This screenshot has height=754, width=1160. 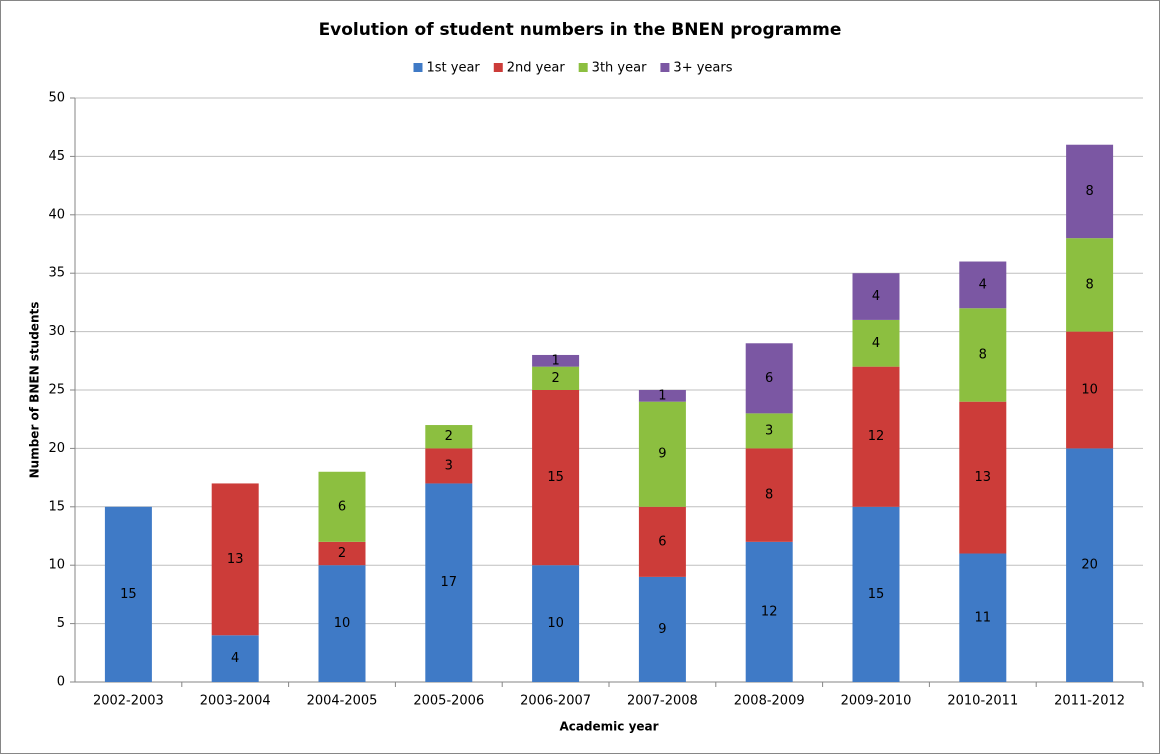 What do you see at coordinates (662, 701) in the screenshot?
I see `x-tick-label: 2007-2008` at bounding box center [662, 701].